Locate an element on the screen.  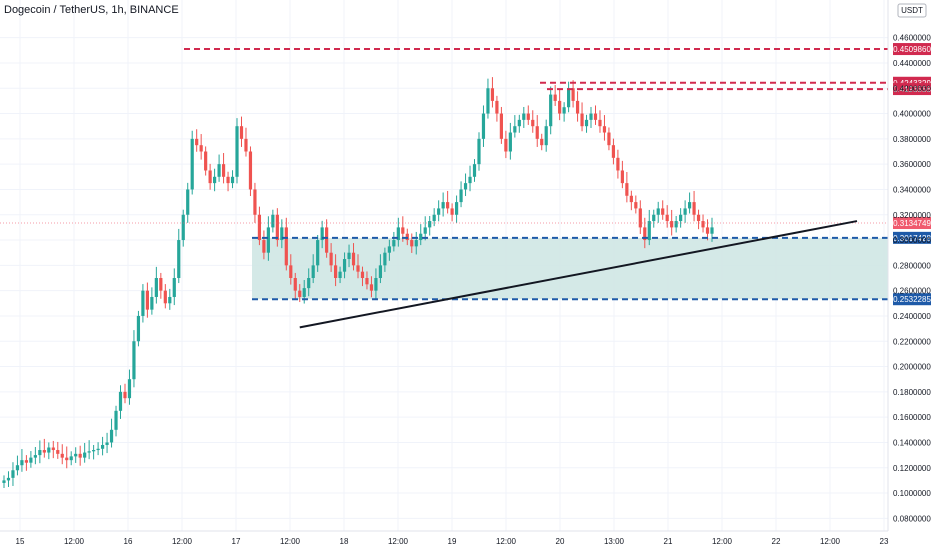
price-tick-label: 0.4200000 is located at coordinates (912, 88).